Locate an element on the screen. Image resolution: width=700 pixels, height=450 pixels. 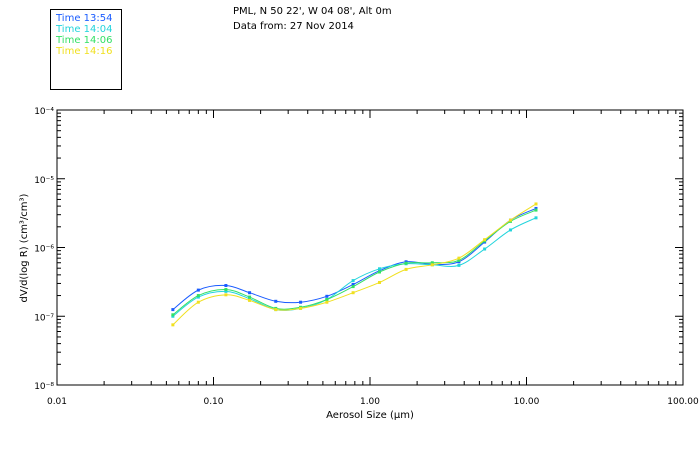
date-line: Data from: 27 Nov 2014 is located at coordinates (293, 26).